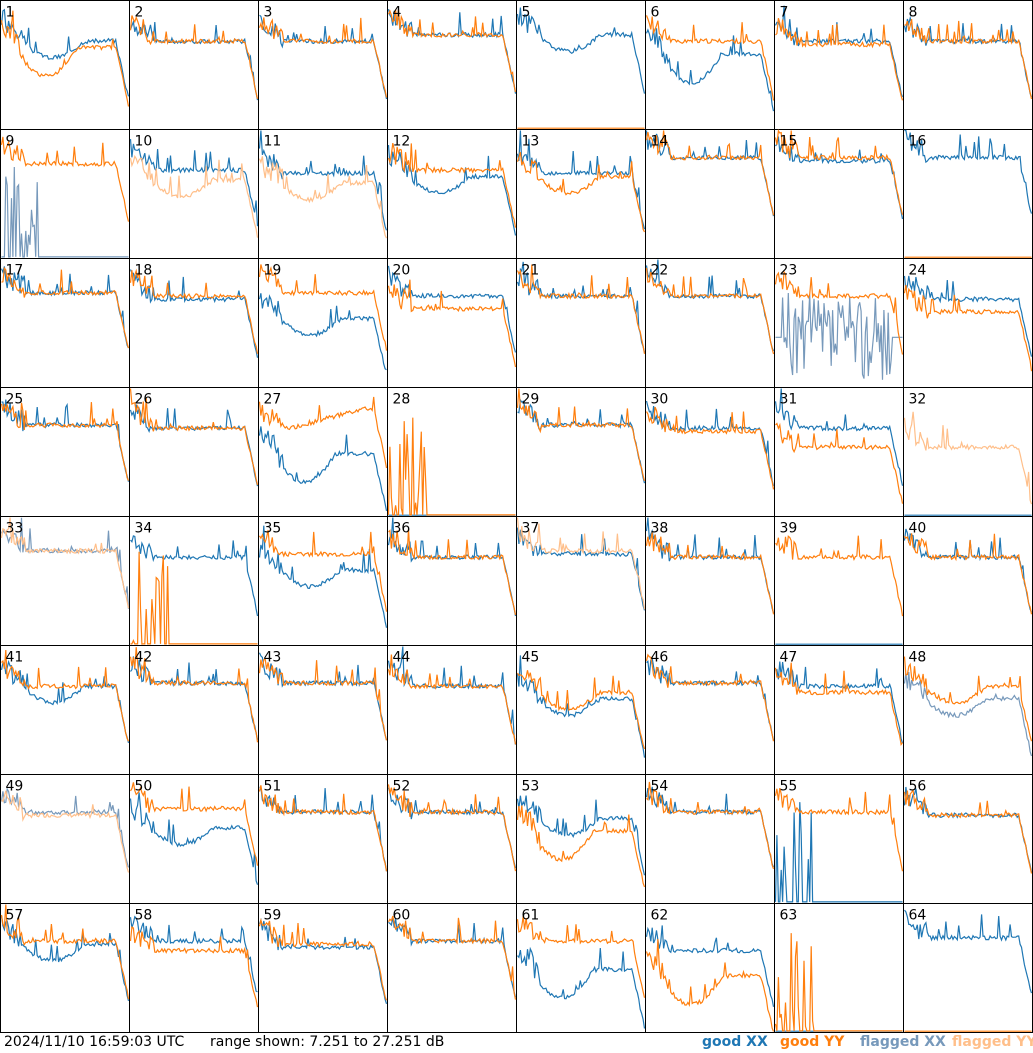 This screenshot has width=1033, height=1053. What do you see at coordinates (273, 916) in the screenshot?
I see `panel-label: 59` at bounding box center [273, 916].